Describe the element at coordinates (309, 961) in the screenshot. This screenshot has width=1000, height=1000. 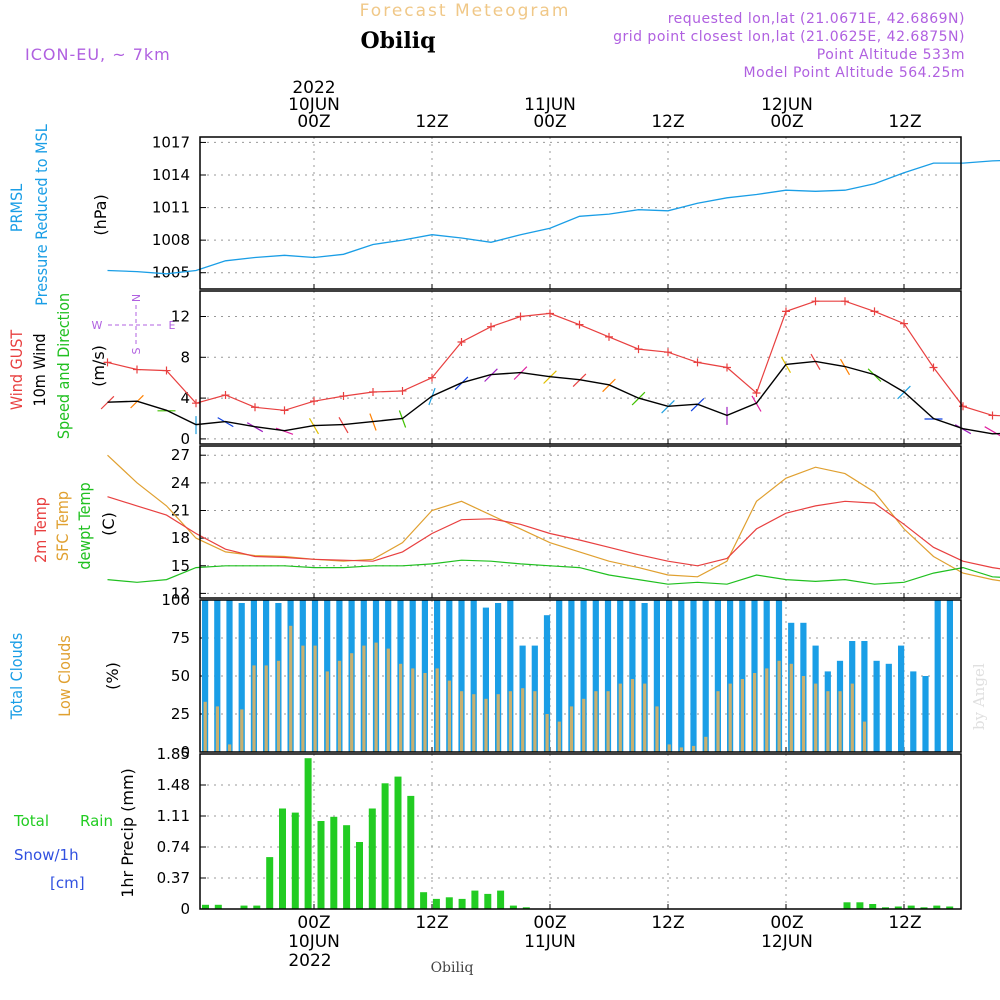
I see `bottom-year: 2022` at that location.